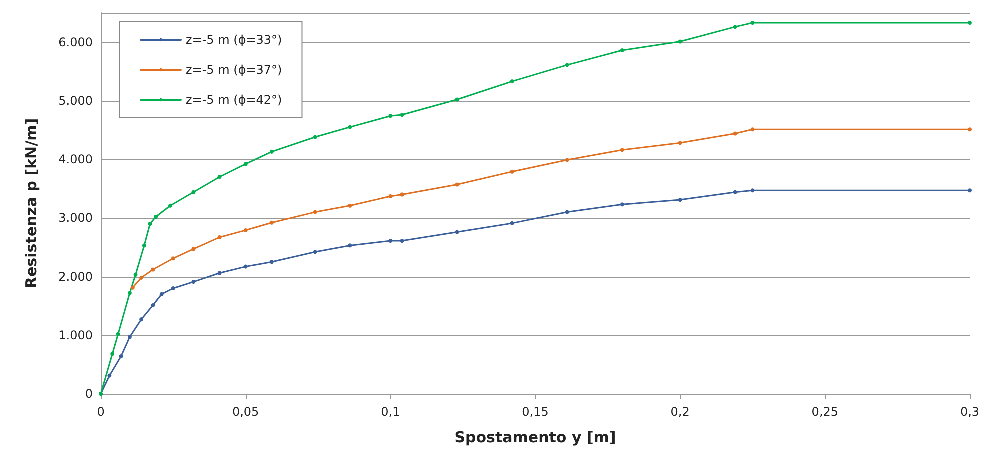 Image resolution: width=992 pixels, height=472 pixels. I want to click on y-tick-label: 1.000, so click(75, 335).